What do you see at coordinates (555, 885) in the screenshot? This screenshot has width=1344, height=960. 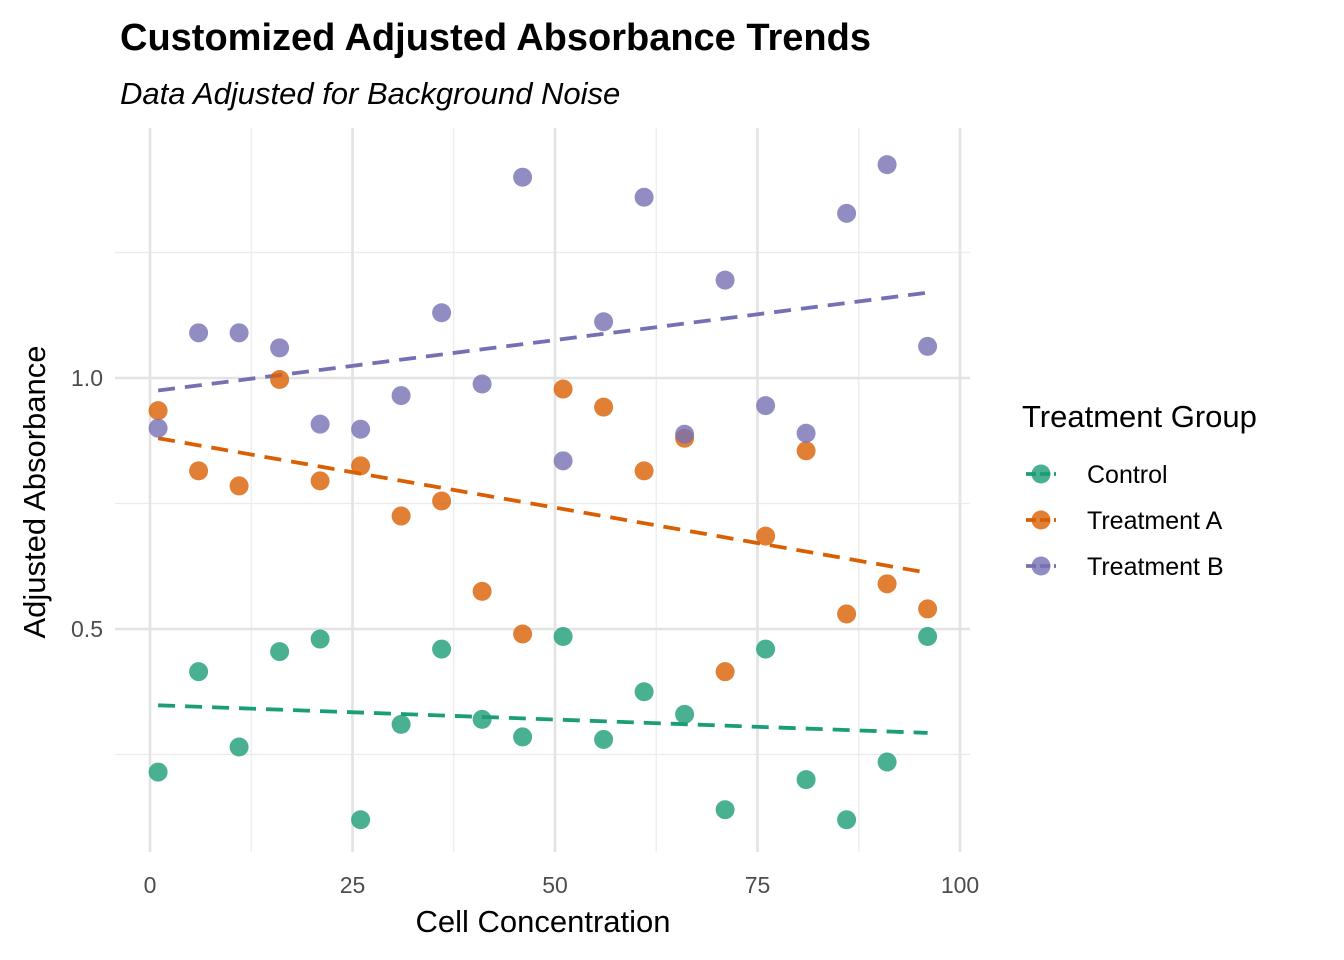 I see `x-tick-label: 50` at bounding box center [555, 885].